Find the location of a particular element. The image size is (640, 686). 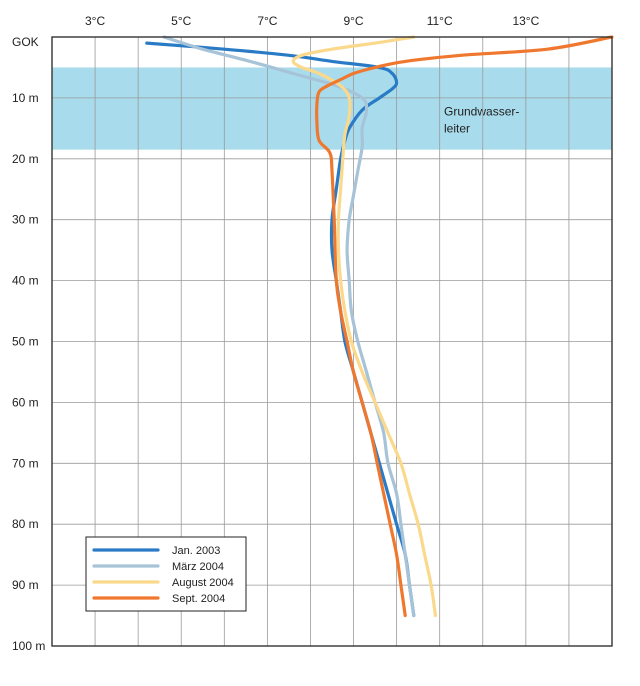

legend-label-3: August 2004 is located at coordinates (203, 583).